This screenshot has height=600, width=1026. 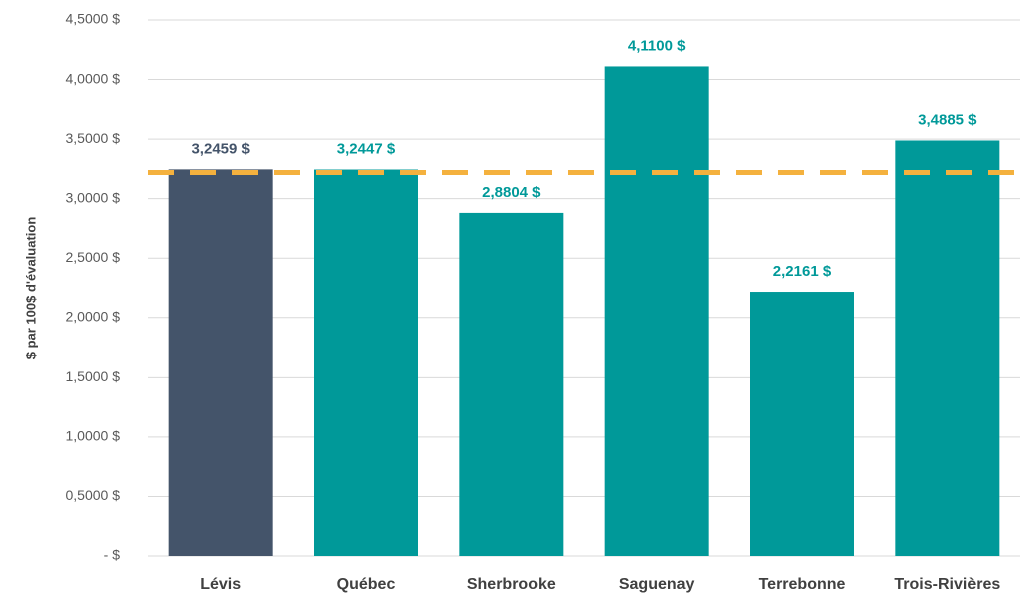 I want to click on x-tick-label: Québec, so click(x=366, y=584).